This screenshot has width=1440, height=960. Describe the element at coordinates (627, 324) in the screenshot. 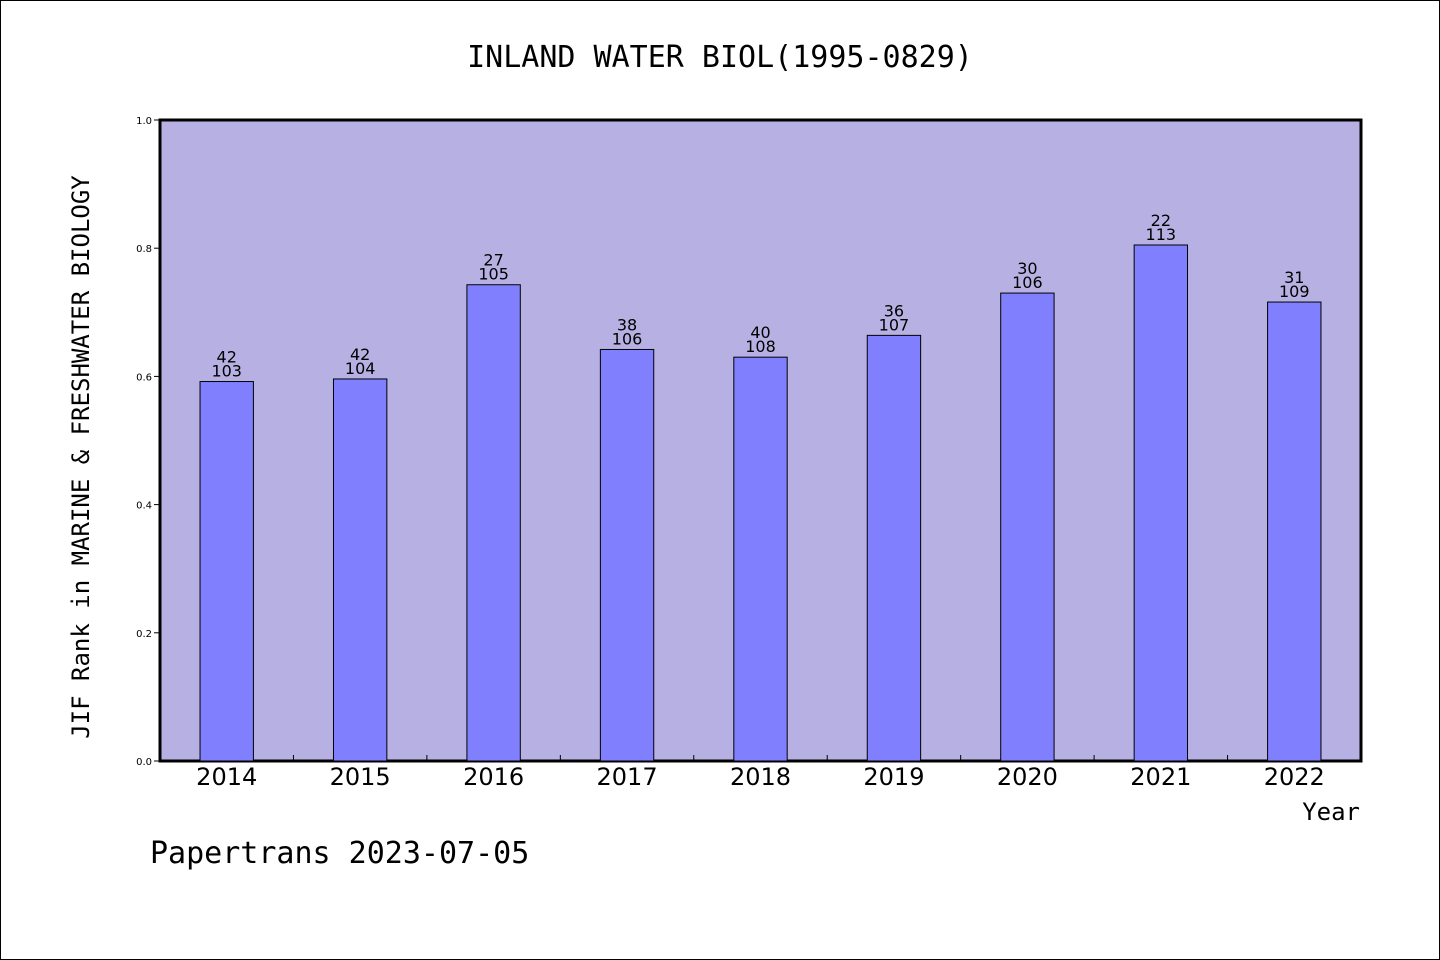

I see `rank-label: 38` at that location.